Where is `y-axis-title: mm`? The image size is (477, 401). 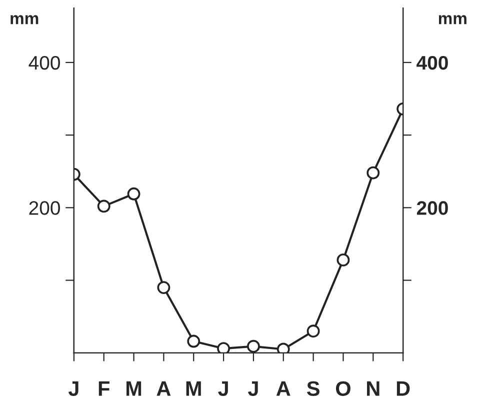 y-axis-title: mm is located at coordinates (24, 19).